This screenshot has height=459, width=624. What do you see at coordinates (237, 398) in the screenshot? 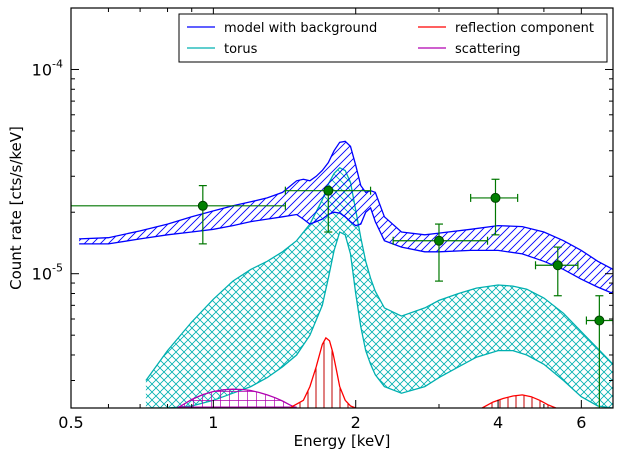
I see `scattering-line` at bounding box center [237, 398].